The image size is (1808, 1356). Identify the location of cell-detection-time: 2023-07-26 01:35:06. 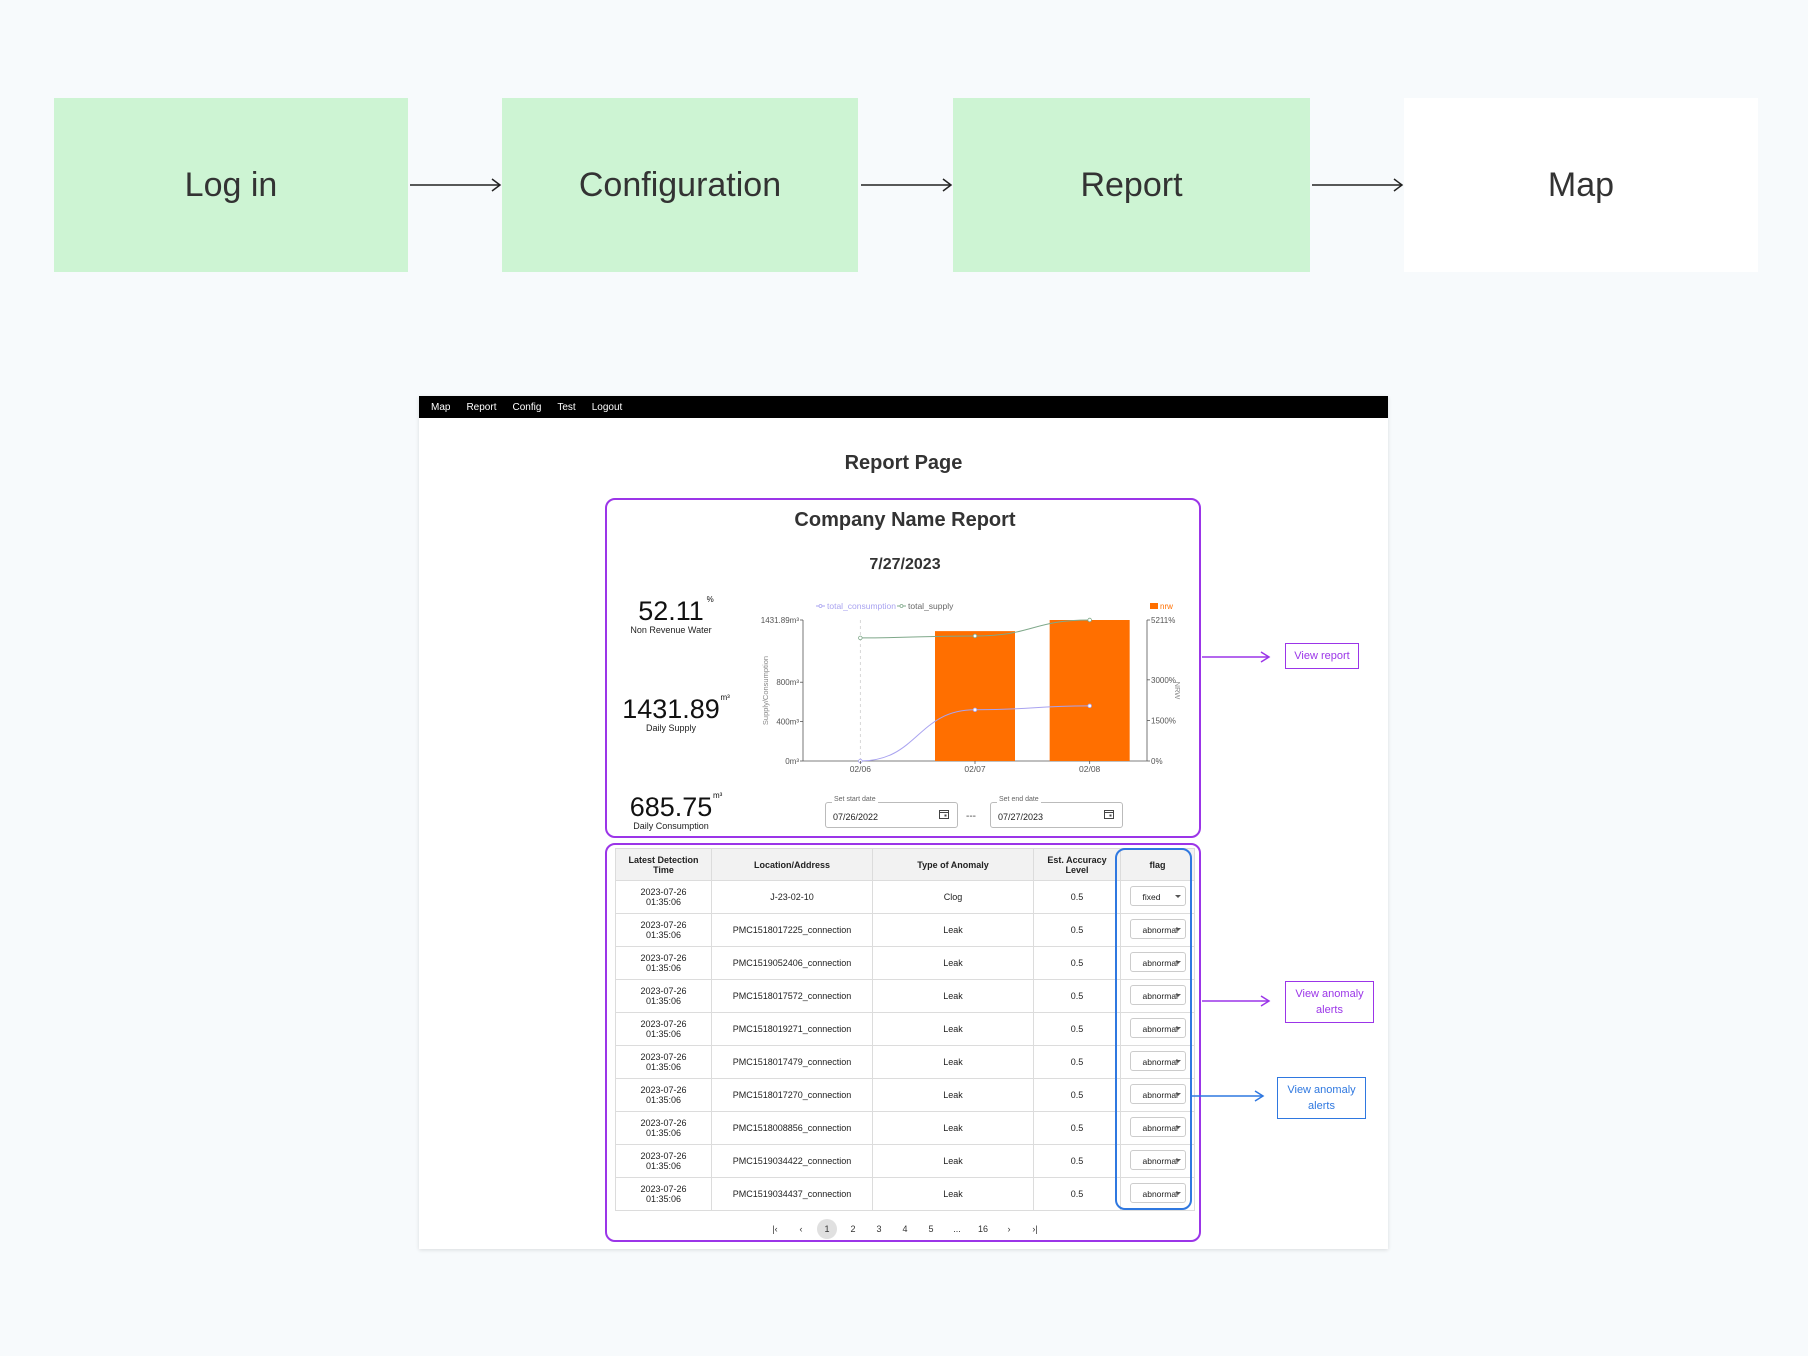
(663, 963).